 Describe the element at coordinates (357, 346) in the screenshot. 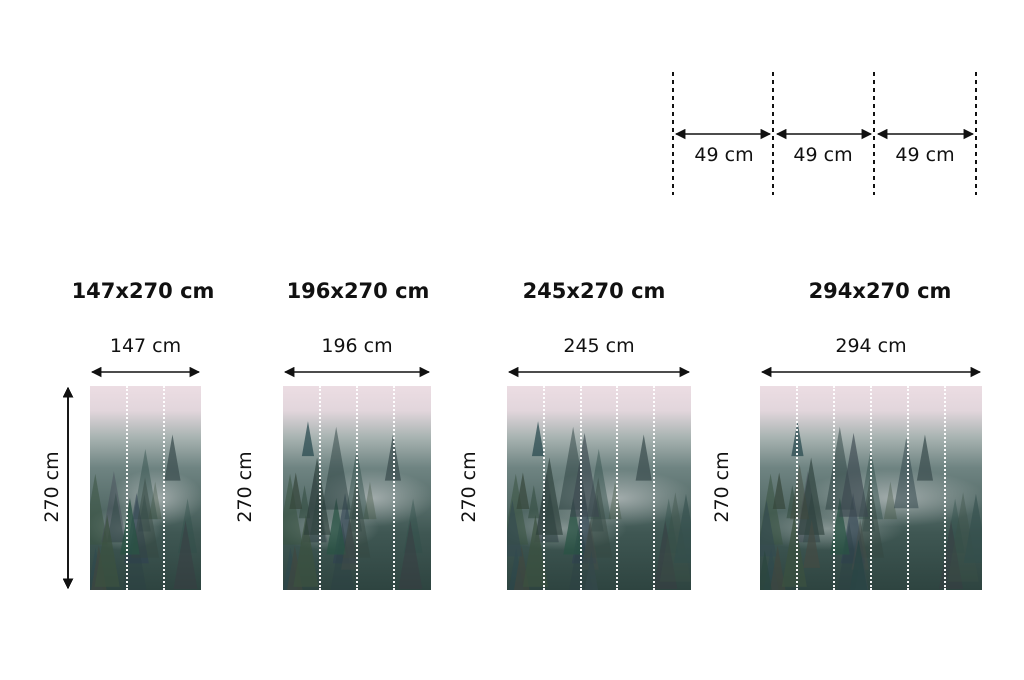

I see `width-label: 196 cm` at that location.